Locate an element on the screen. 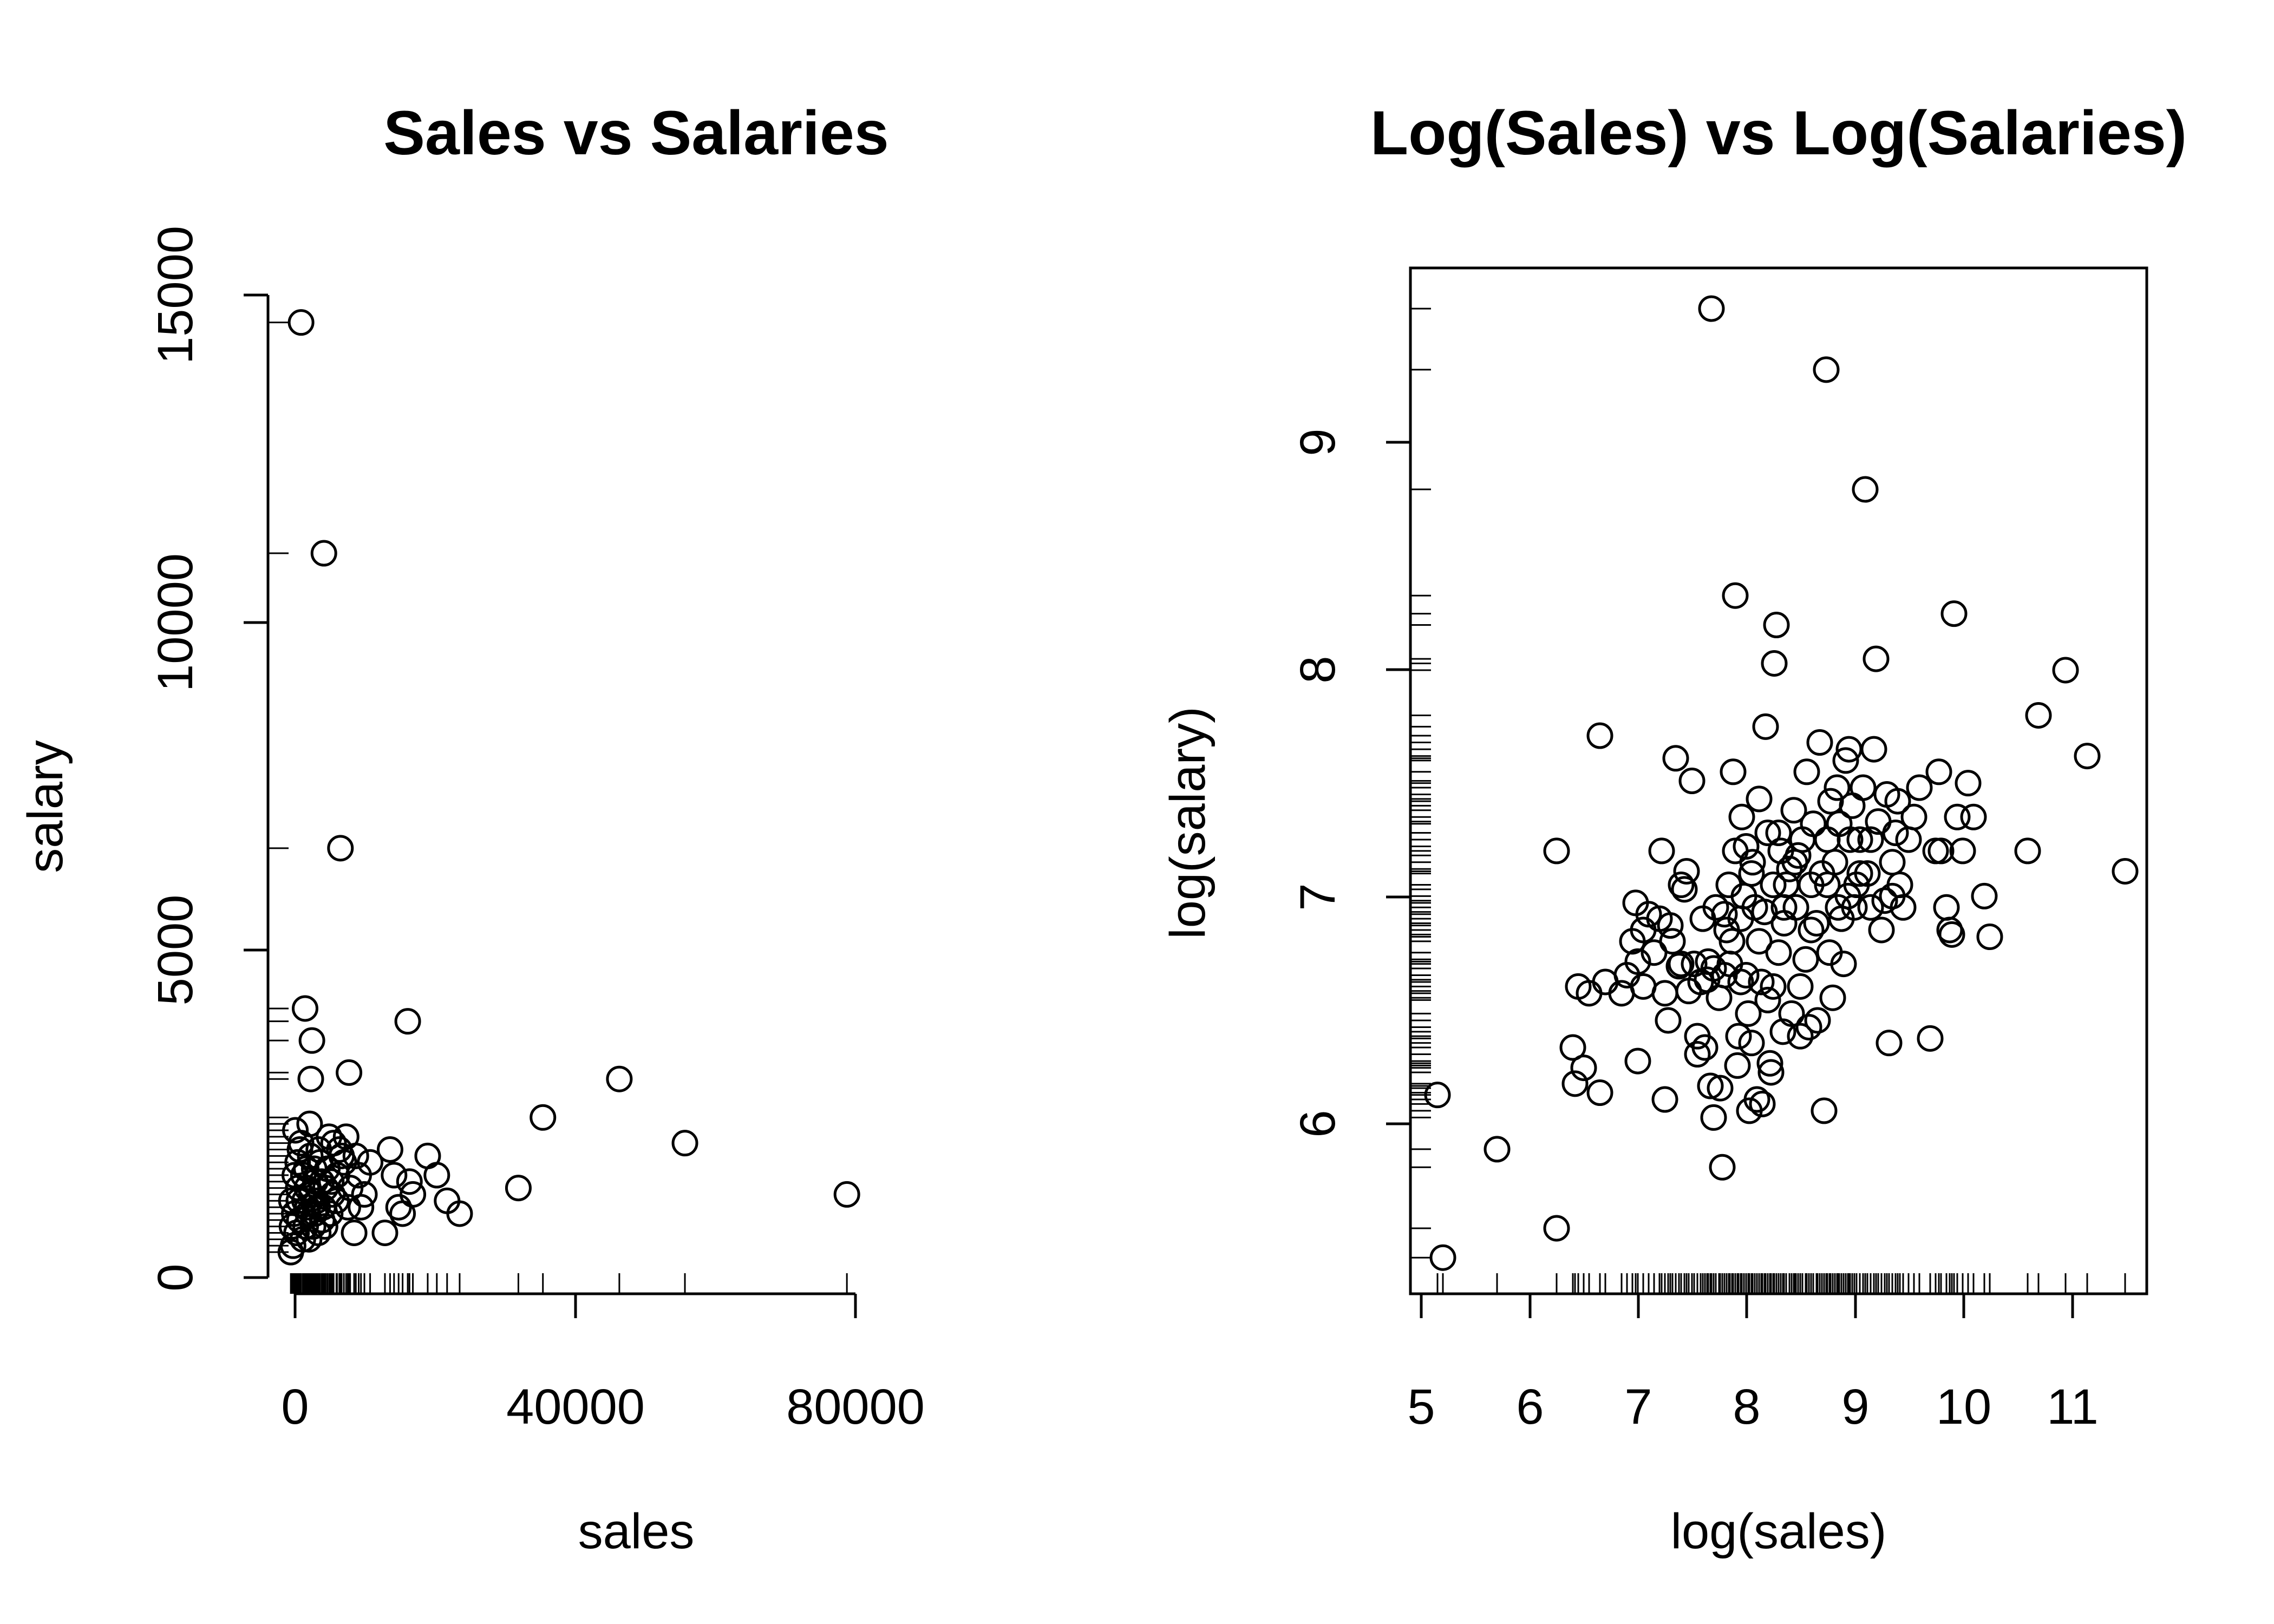 This screenshot has width=2274, height=1624. x-tick-label: 8 is located at coordinates (1747, 1407).